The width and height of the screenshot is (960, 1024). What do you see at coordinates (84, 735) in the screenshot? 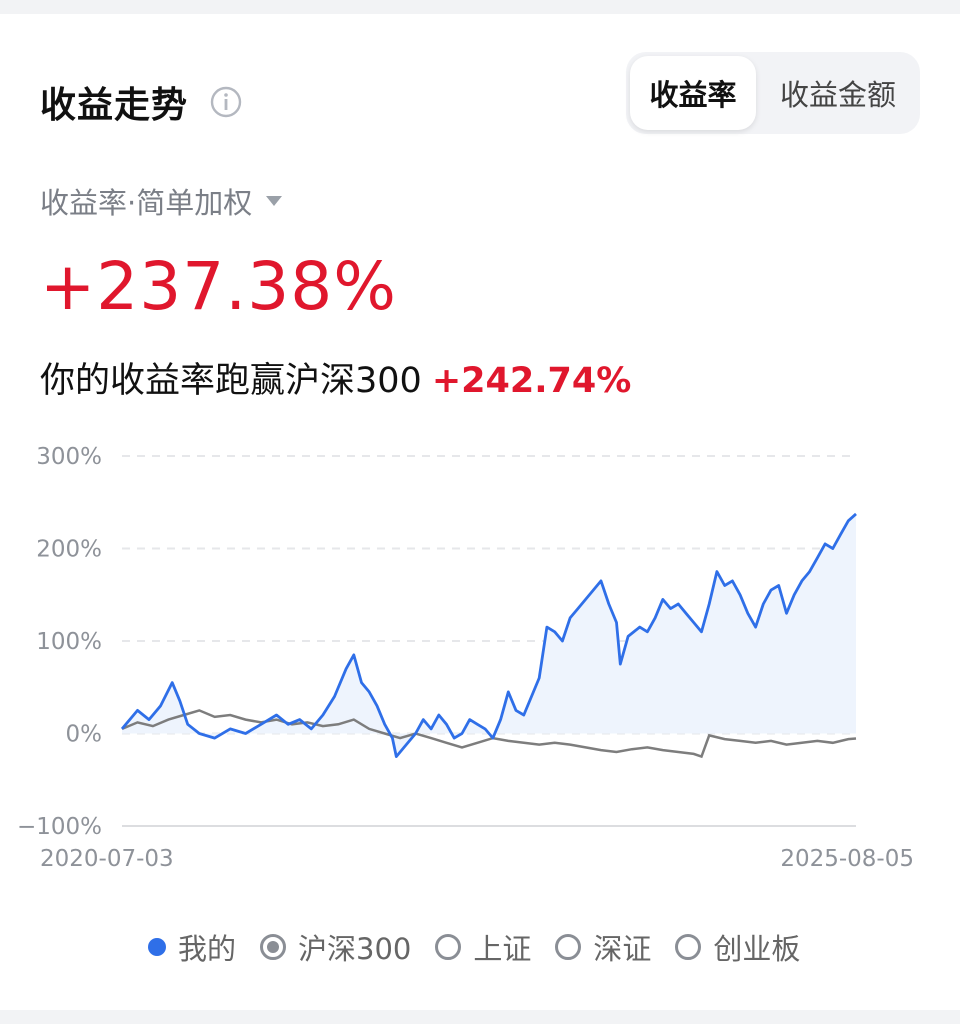
I see `y-tick-label: 0%` at bounding box center [84, 735].